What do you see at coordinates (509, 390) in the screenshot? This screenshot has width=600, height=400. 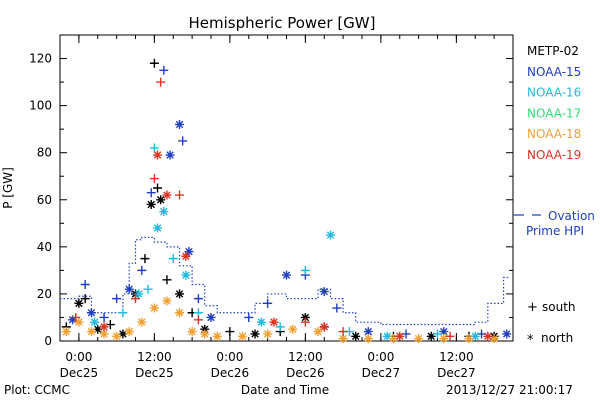 I see `plot-timestamp: 2013/12/27 21:00:17` at bounding box center [509, 390].